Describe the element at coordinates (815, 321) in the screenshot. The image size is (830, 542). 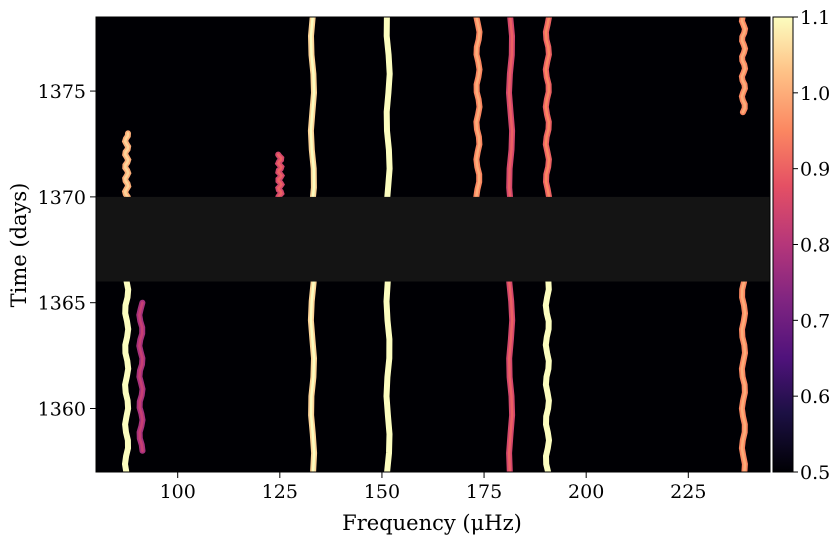
I see `colorbar-tick-label: 0.7` at that location.